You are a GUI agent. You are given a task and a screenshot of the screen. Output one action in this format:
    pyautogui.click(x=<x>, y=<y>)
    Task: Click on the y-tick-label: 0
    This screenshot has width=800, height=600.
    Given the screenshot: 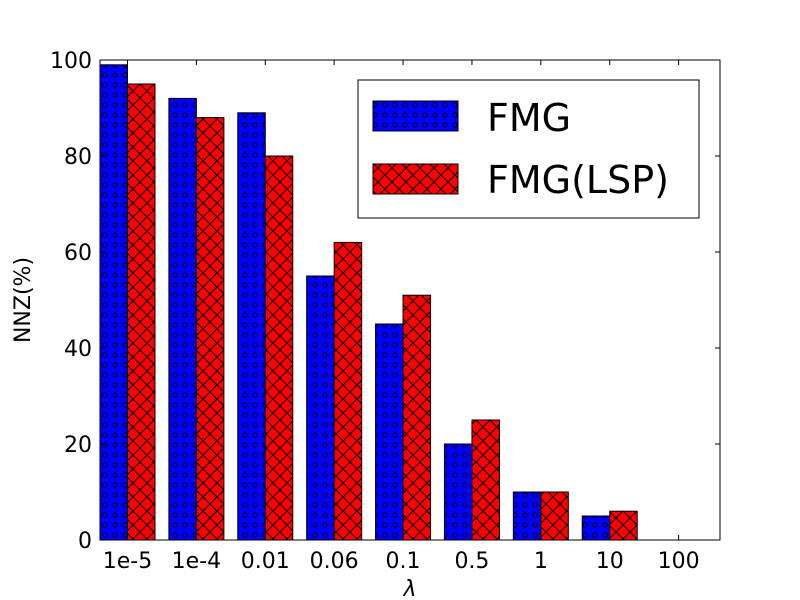 What is the action you would take?
    pyautogui.click(x=85, y=541)
    